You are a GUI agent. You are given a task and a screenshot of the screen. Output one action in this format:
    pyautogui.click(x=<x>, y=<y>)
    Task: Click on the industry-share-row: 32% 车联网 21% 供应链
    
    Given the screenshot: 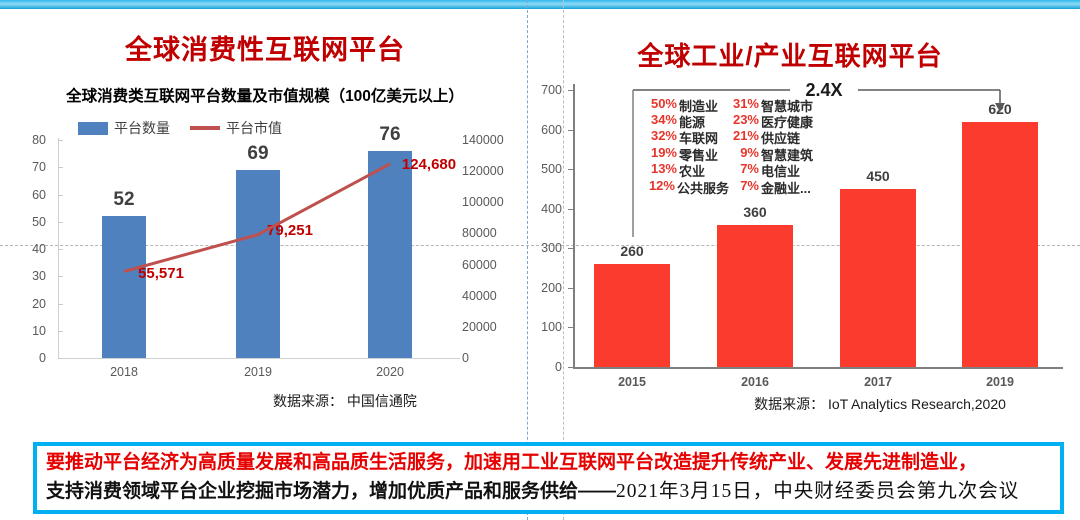 What is the action you would take?
    pyautogui.click(x=741, y=137)
    